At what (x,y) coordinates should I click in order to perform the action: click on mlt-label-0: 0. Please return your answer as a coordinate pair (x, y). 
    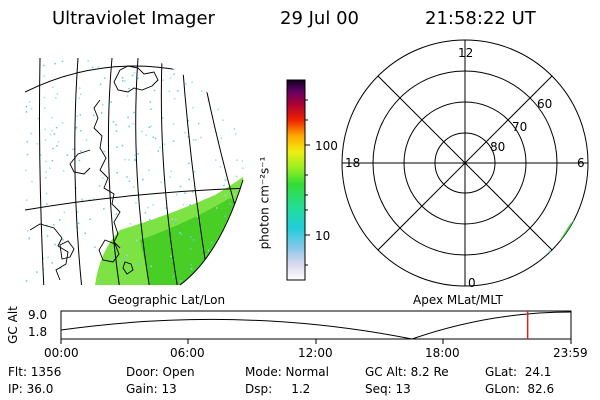
    Looking at the image, I should click on (472, 283).